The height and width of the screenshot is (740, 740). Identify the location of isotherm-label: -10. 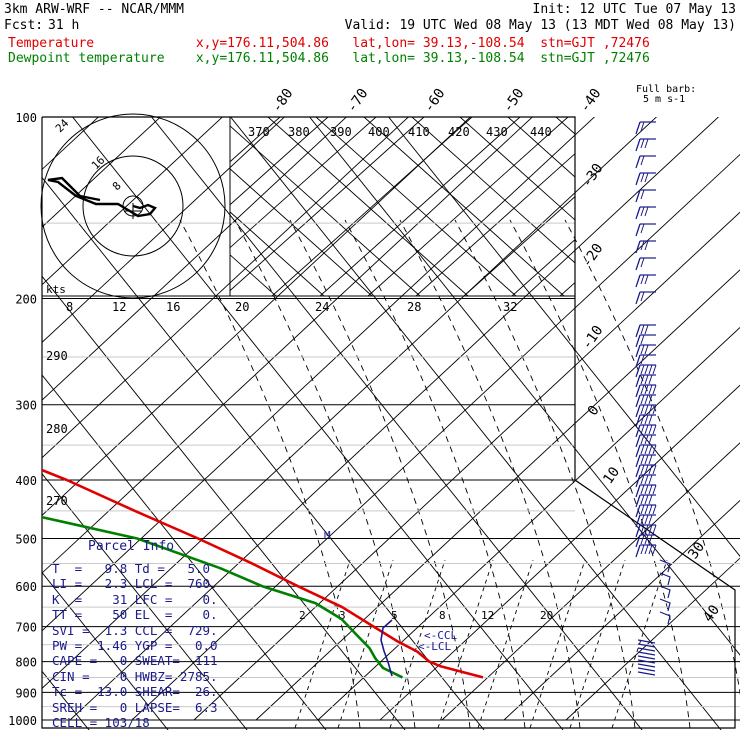
(593, 338).